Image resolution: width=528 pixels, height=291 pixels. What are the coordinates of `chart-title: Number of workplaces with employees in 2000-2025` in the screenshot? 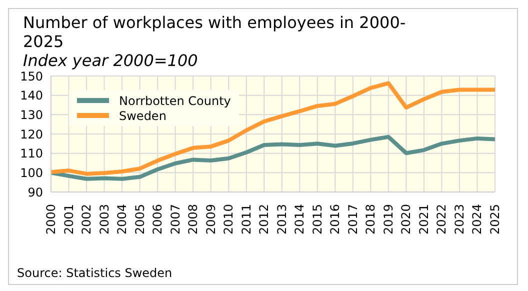 It's located at (214, 31).